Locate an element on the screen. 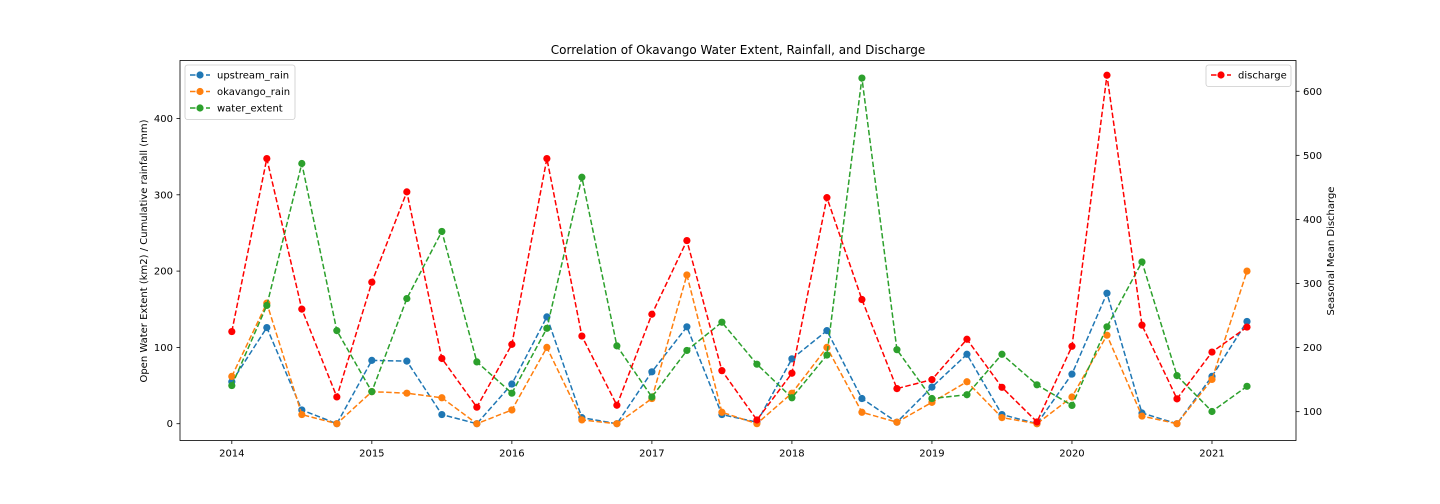  y-left-tick-label: 400 is located at coordinates (163, 119).